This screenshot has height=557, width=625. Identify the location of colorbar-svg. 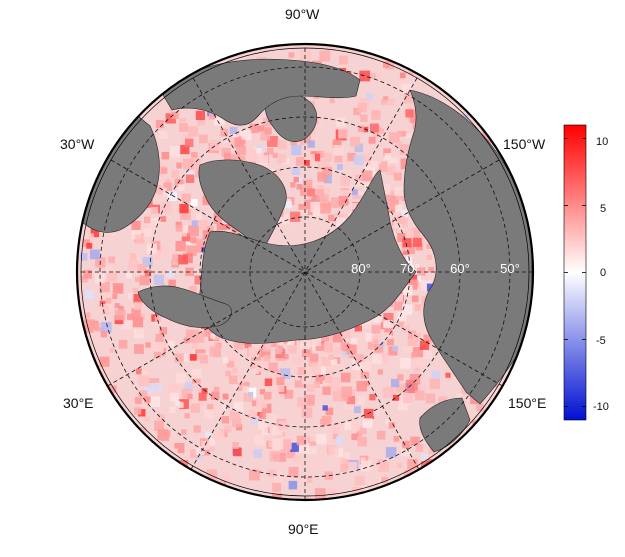
(575, 272).